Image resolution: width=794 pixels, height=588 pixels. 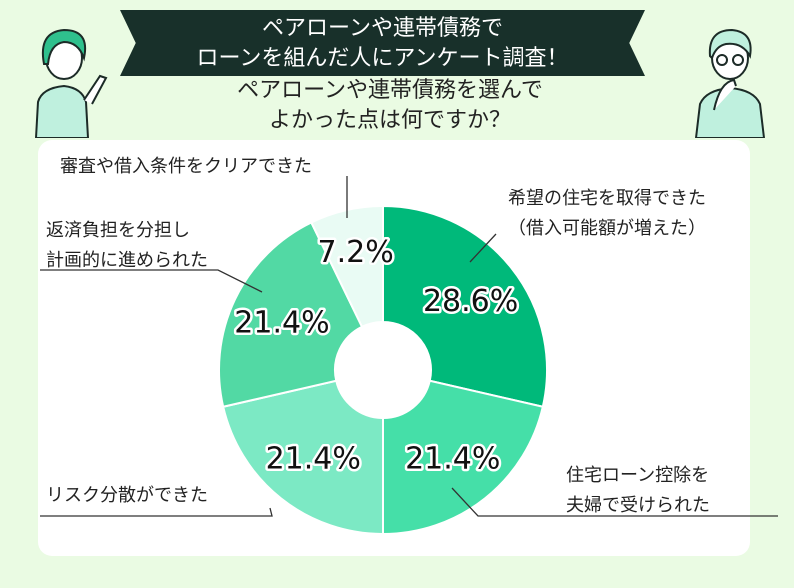 I want to click on subtitle-line-2: よかった点は何ですか？, so click(x=389, y=120).